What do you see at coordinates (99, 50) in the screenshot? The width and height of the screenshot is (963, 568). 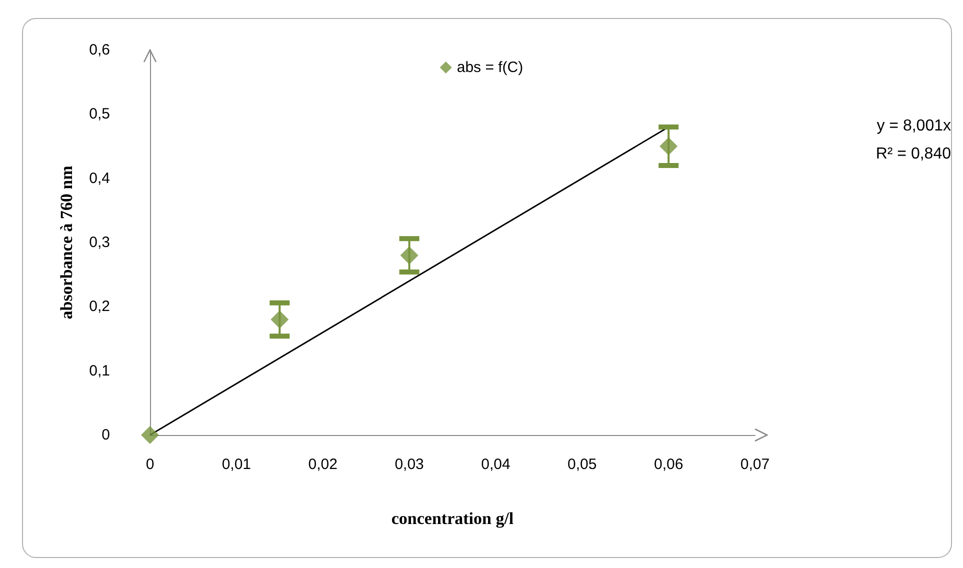 I see `y-tick-label: 0,6` at bounding box center [99, 50].